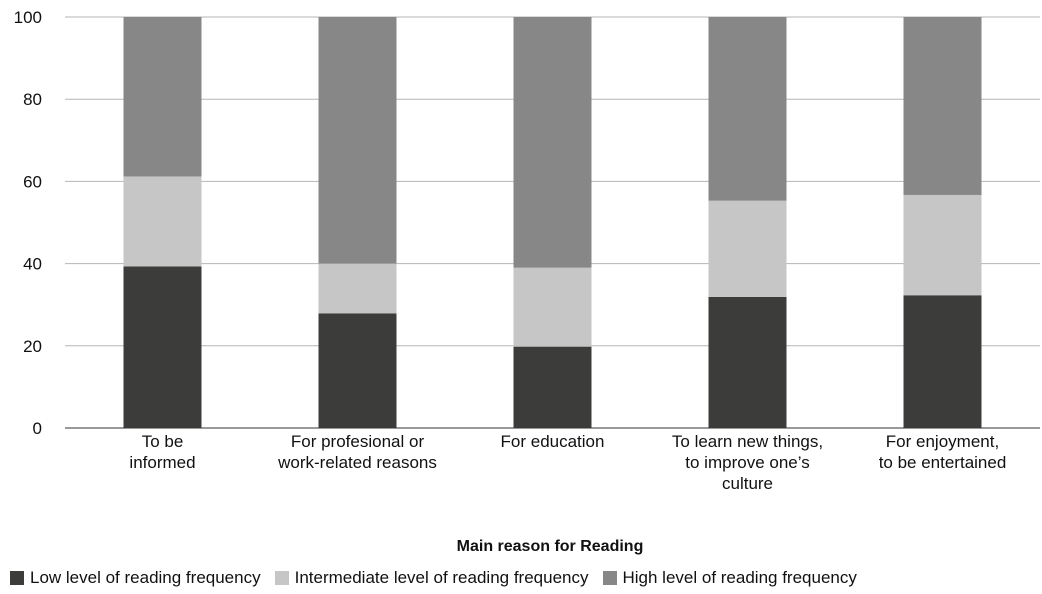 The height and width of the screenshot is (594, 1042). What do you see at coordinates (550, 546) in the screenshot?
I see `x-axis-title: Main reason for Reading` at bounding box center [550, 546].